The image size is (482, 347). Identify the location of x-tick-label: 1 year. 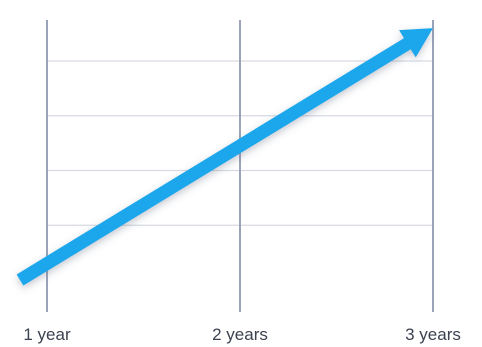
(47, 334).